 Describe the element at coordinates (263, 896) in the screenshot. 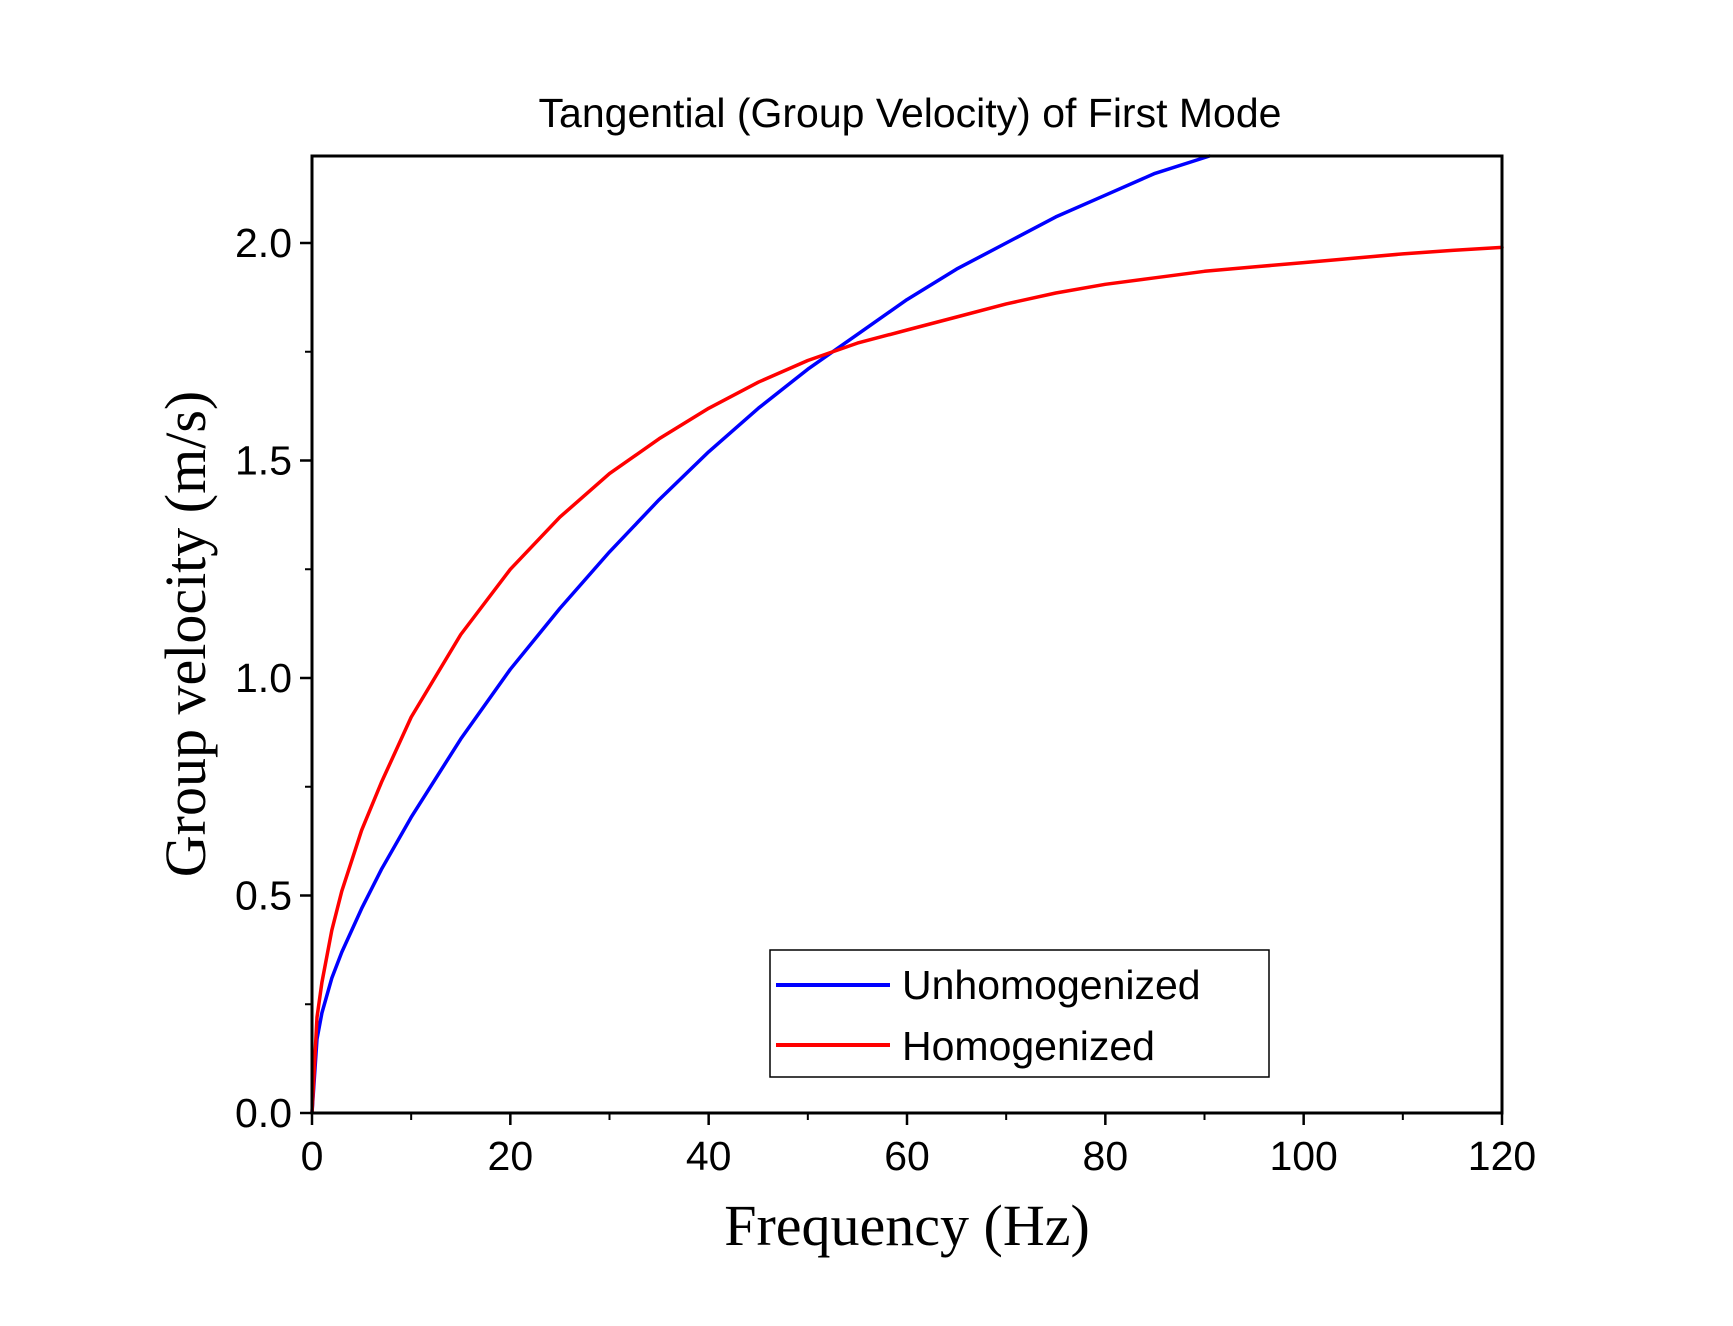

I see `y-tick-label: 0.5` at that location.